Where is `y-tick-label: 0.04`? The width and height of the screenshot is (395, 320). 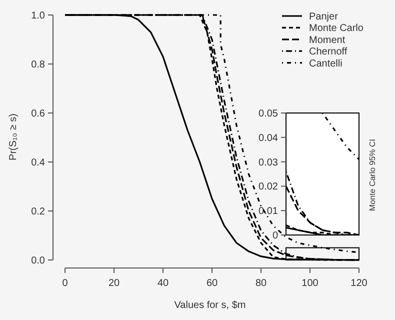
y-tick-label: 0.04 is located at coordinates (268, 138).